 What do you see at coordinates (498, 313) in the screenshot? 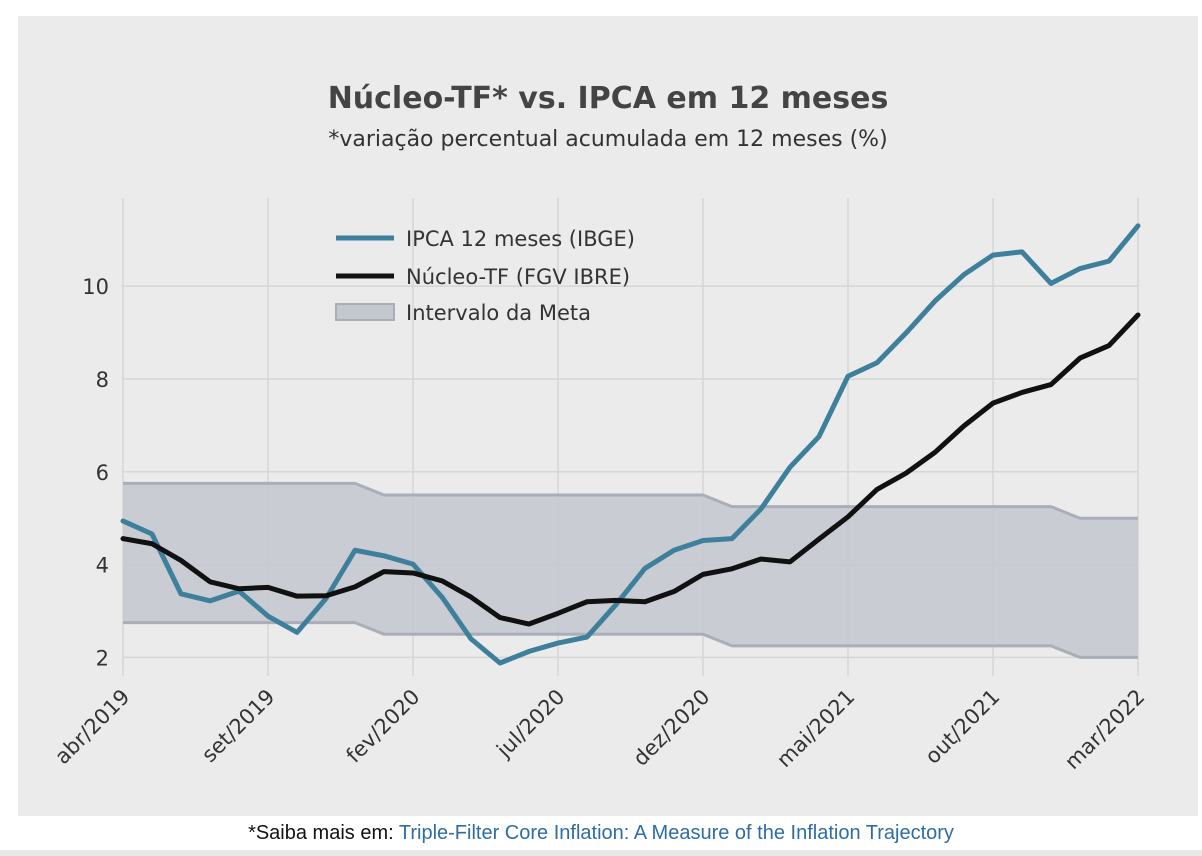
I see `legend-label: Intervalo da Meta` at bounding box center [498, 313].